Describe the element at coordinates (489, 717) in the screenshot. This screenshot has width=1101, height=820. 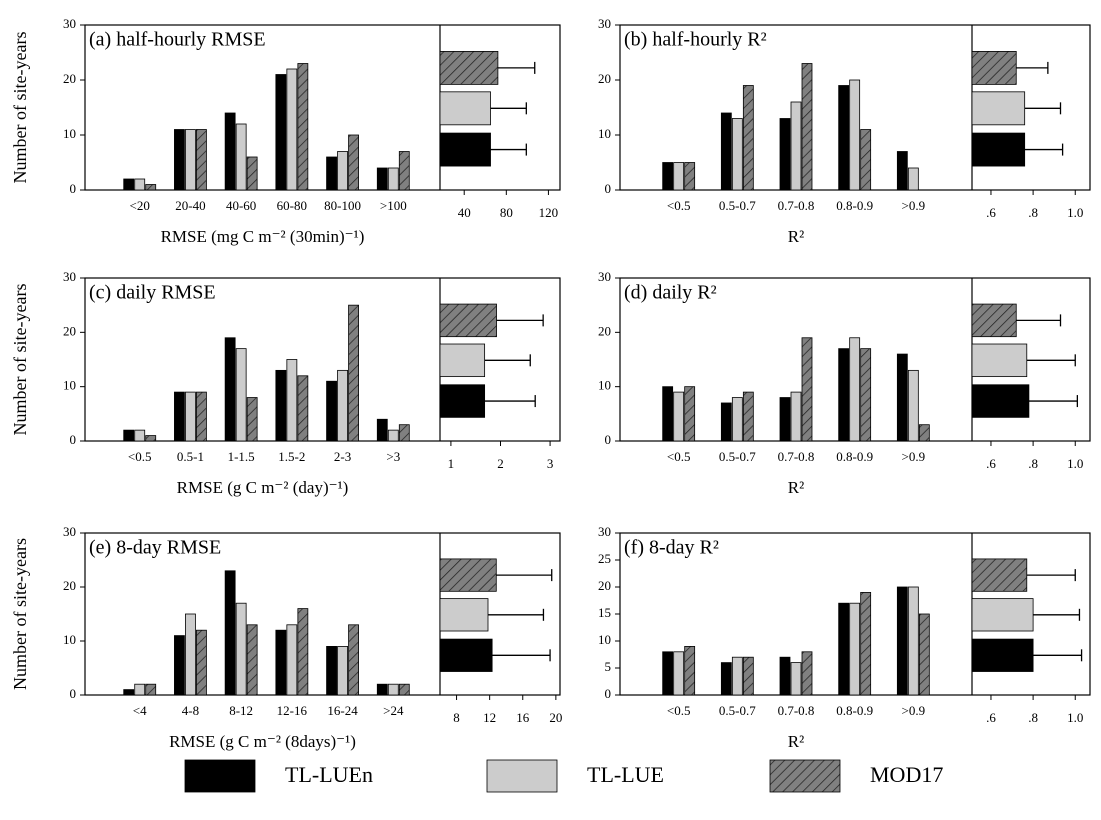
I see `inset-x-tick-label: 12` at that location.